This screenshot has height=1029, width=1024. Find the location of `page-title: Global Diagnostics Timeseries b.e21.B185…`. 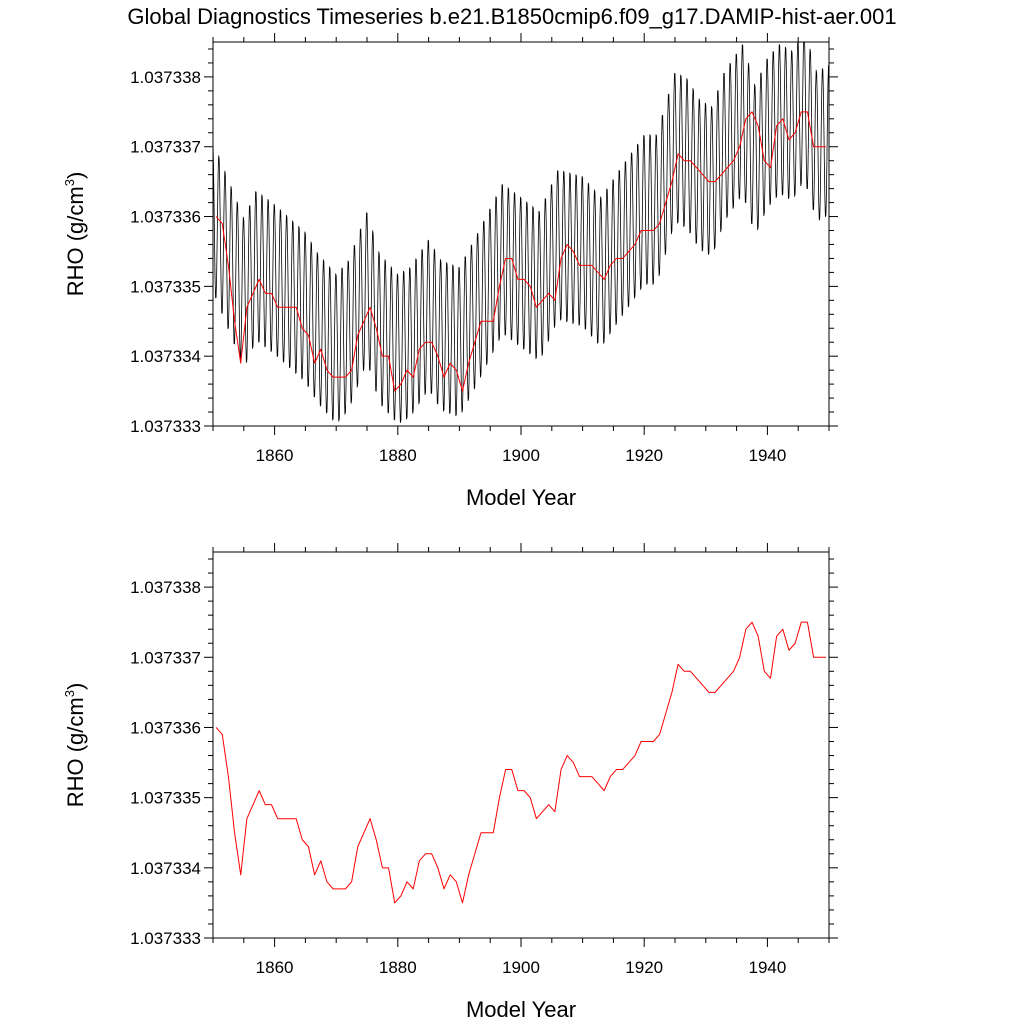

page-title: Global Diagnostics Timeseries b.e21.B185… is located at coordinates (511, 16).